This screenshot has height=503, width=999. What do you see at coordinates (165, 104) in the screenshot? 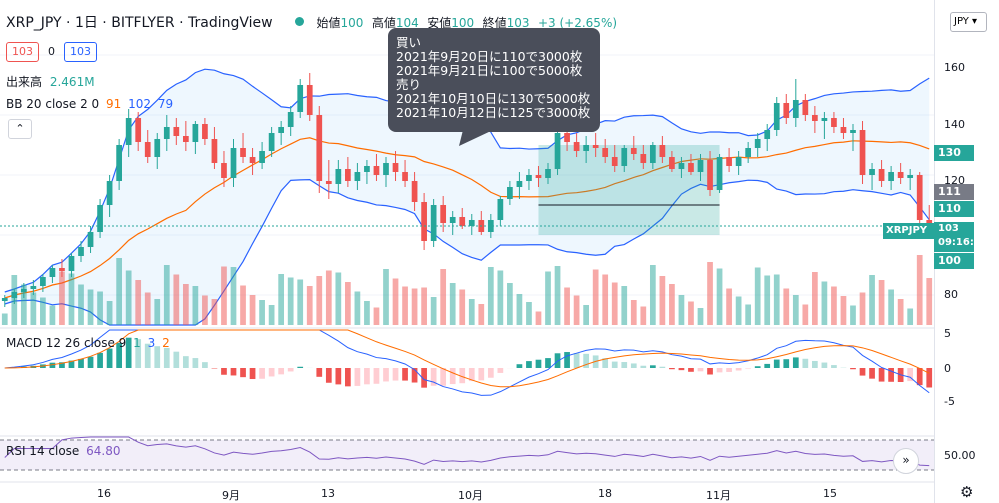
I see `bb-lower: 79` at bounding box center [165, 104].